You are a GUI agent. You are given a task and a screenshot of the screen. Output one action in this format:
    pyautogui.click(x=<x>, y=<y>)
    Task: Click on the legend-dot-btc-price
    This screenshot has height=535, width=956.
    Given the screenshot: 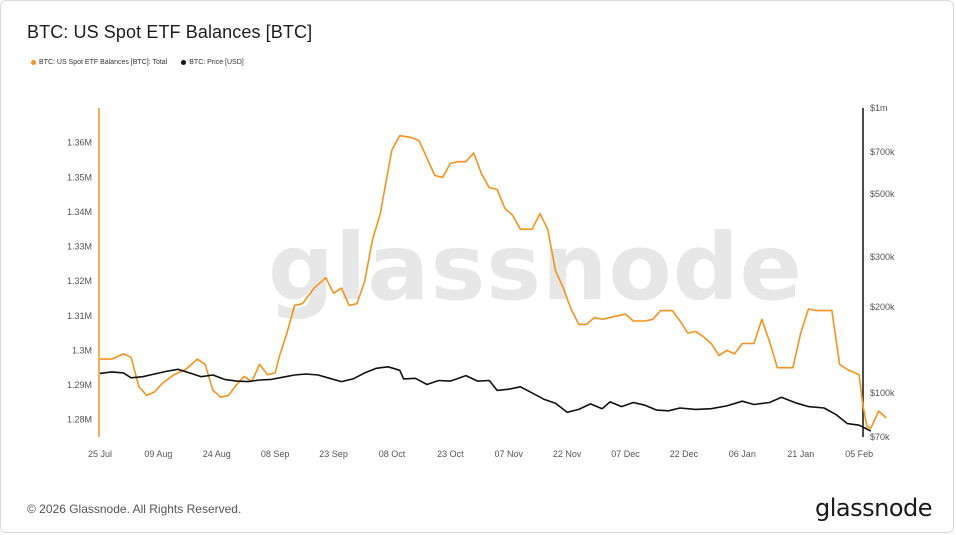 What is the action you would take?
    pyautogui.click(x=184, y=62)
    